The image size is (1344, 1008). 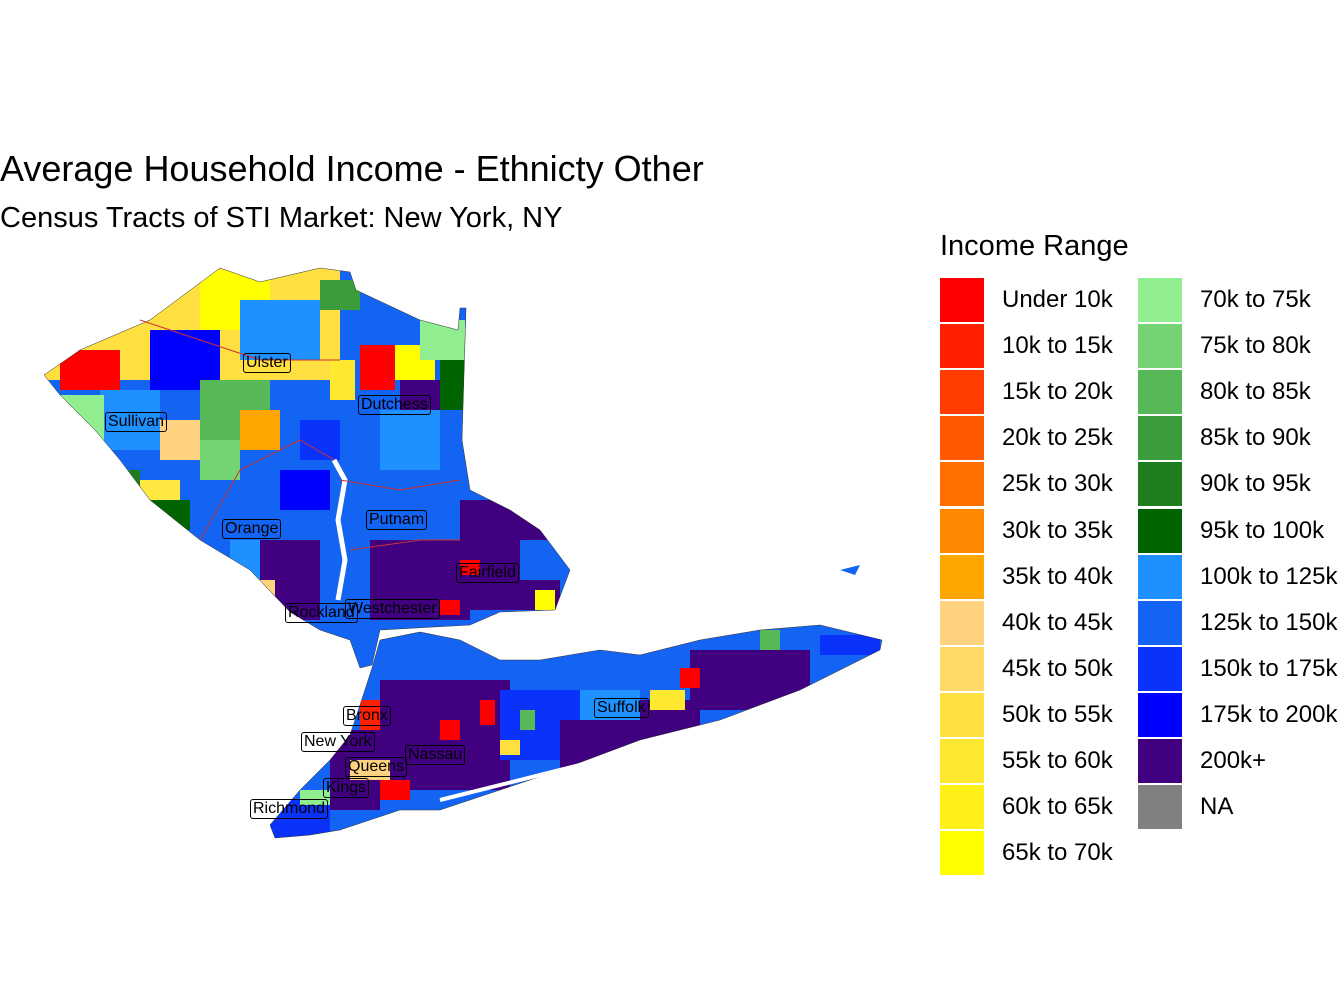 What do you see at coordinates (252, 529) in the screenshot?
I see `county-label-orange: Orange` at bounding box center [252, 529].